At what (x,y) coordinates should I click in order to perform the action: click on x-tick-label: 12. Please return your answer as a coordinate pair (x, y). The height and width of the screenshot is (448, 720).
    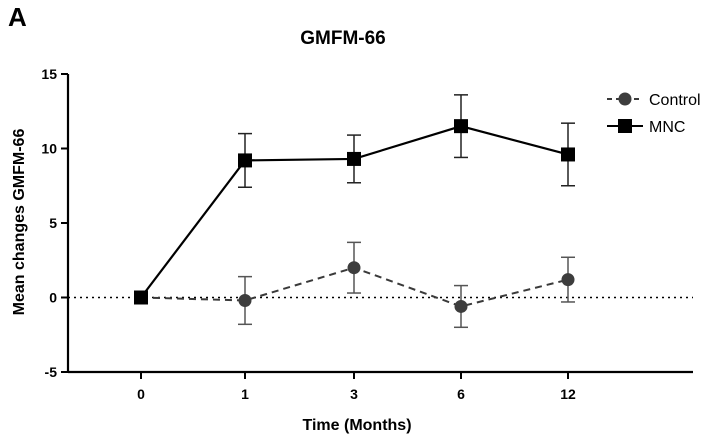
    Looking at the image, I should click on (568, 394).